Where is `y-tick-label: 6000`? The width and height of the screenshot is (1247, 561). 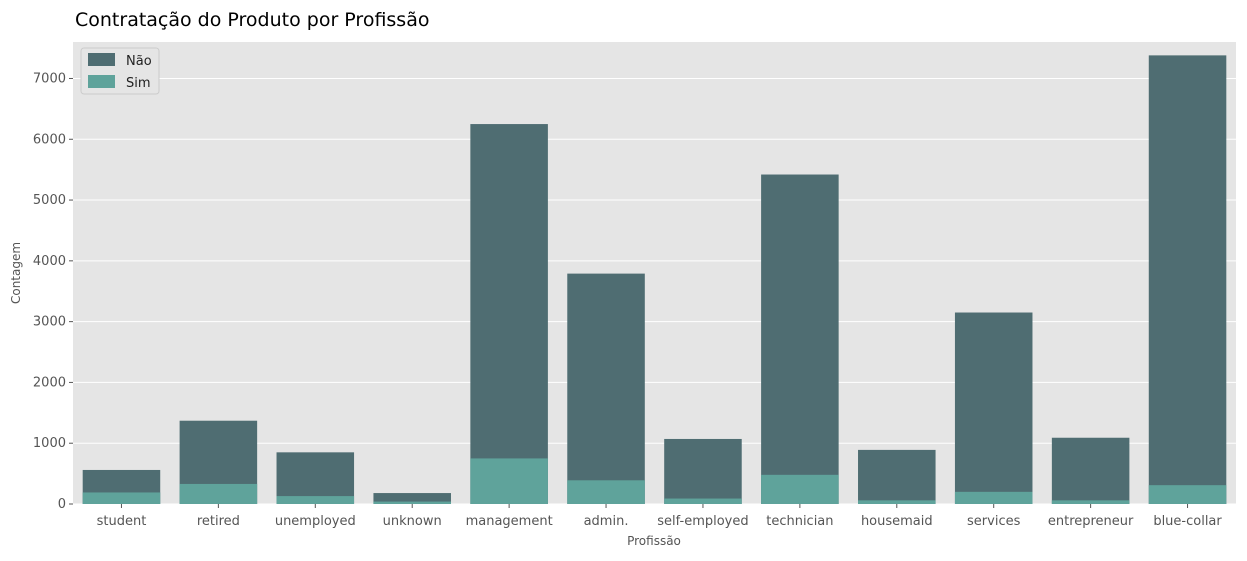
y-tick-label: 6000 is located at coordinates (49, 139).